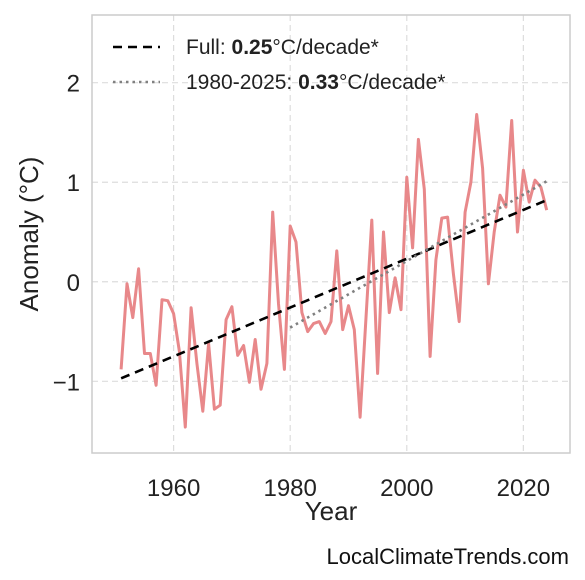 The height and width of the screenshot is (580, 585). I want to click on x-tick-label: 2020, so click(523, 488).